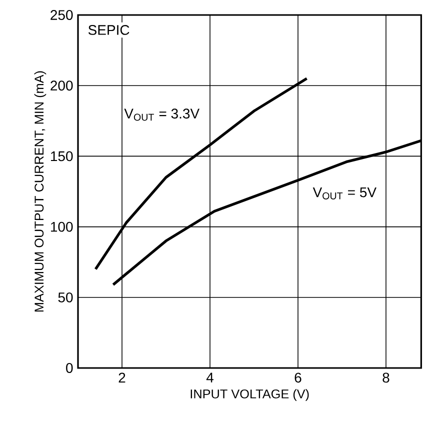  What do you see at coordinates (122, 377) in the screenshot?
I see `x-tick-label: 2` at bounding box center [122, 377].